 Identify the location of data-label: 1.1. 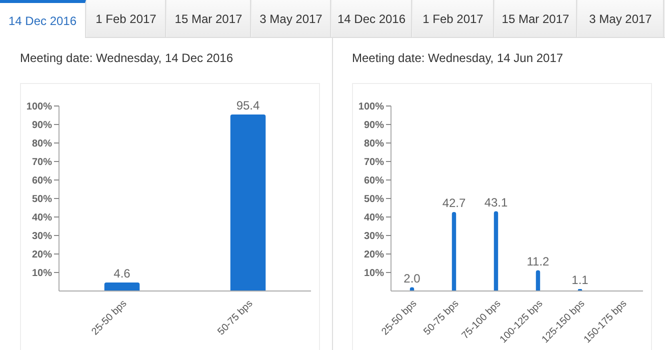
(580, 279).